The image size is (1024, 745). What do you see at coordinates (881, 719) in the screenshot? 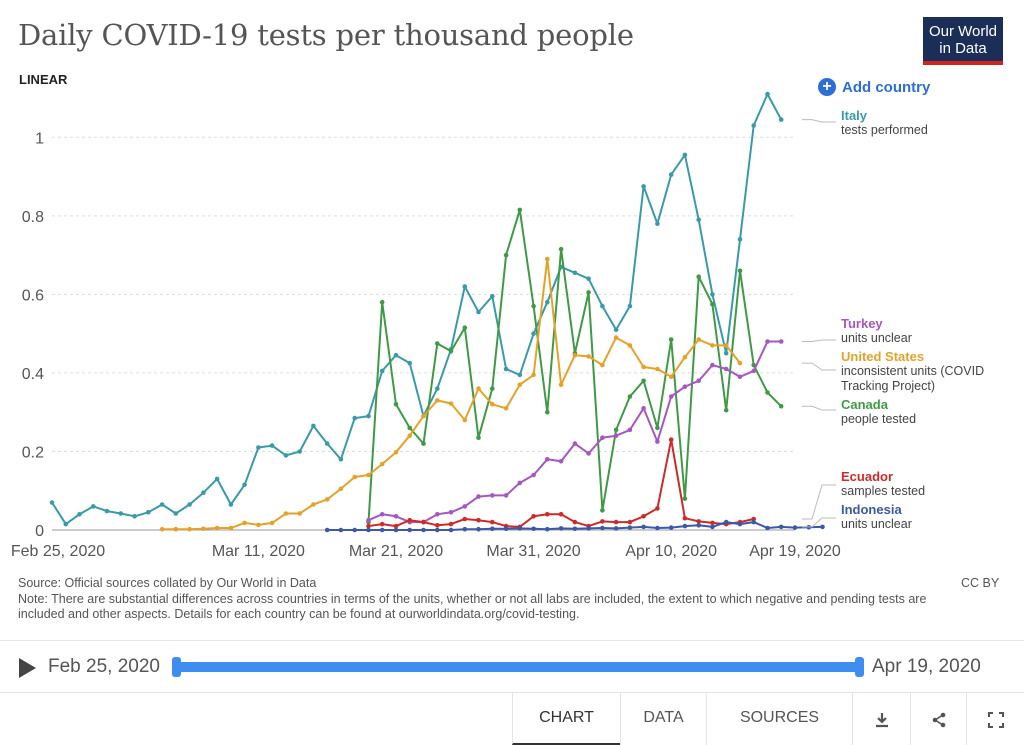
I see `download-icon` at bounding box center [881, 719].